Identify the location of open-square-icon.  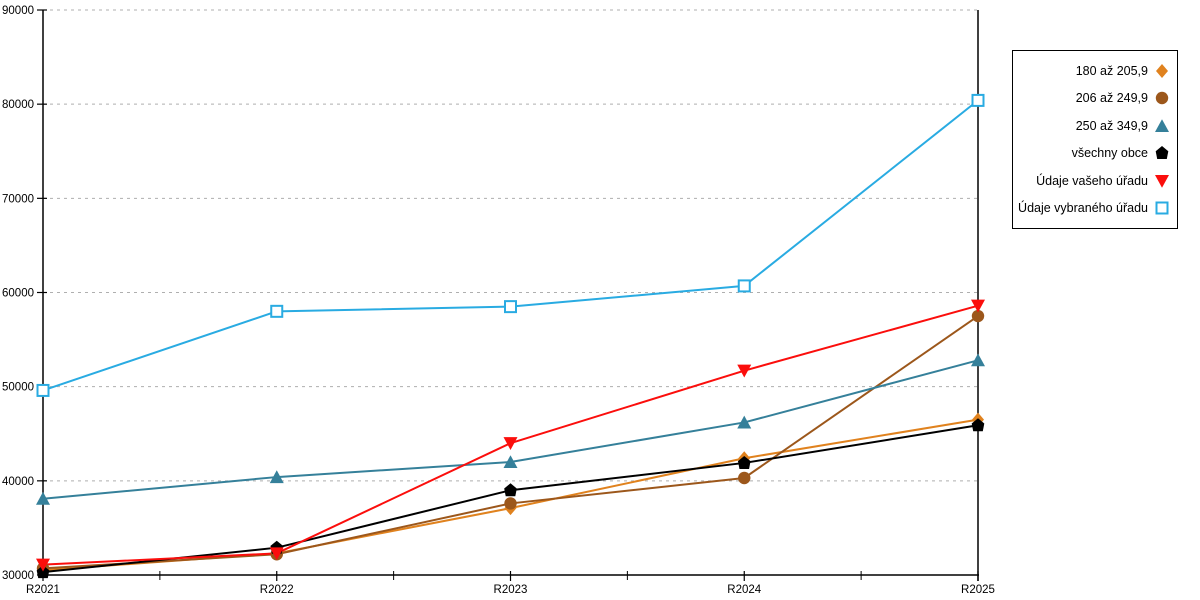
(1162, 208).